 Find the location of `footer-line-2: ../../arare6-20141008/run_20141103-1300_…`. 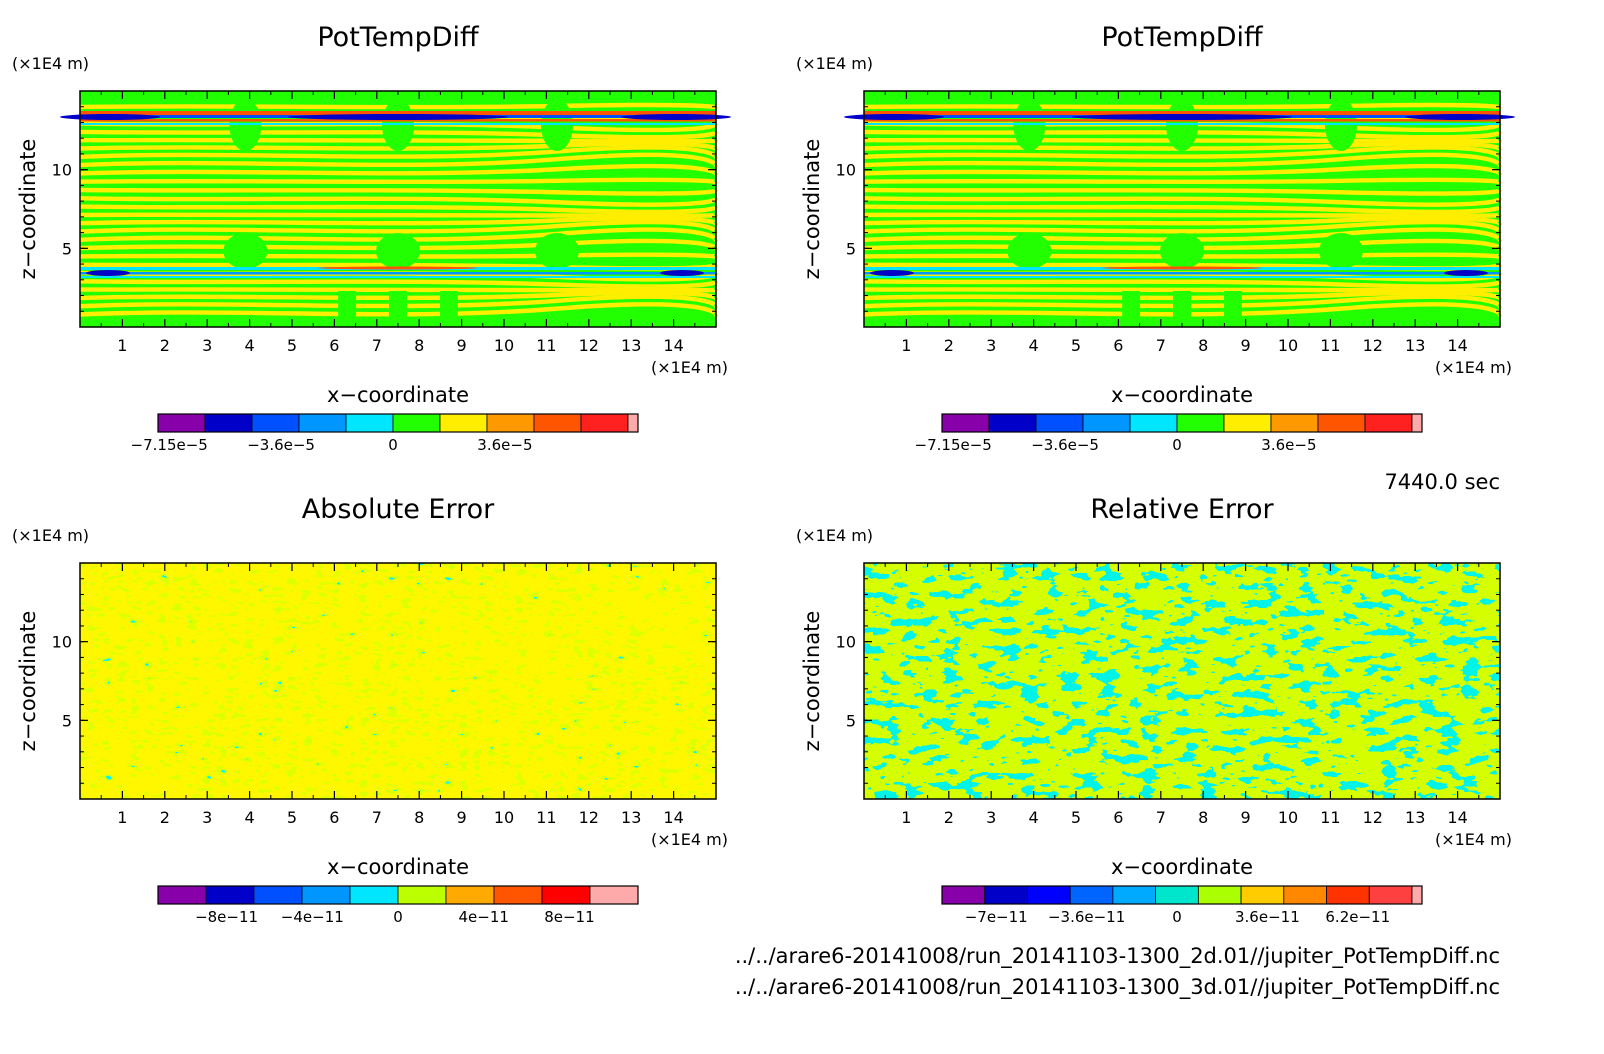

footer-line-2: ../../arare6-20141008/run_20141103-1300_… is located at coordinates (1117, 987).